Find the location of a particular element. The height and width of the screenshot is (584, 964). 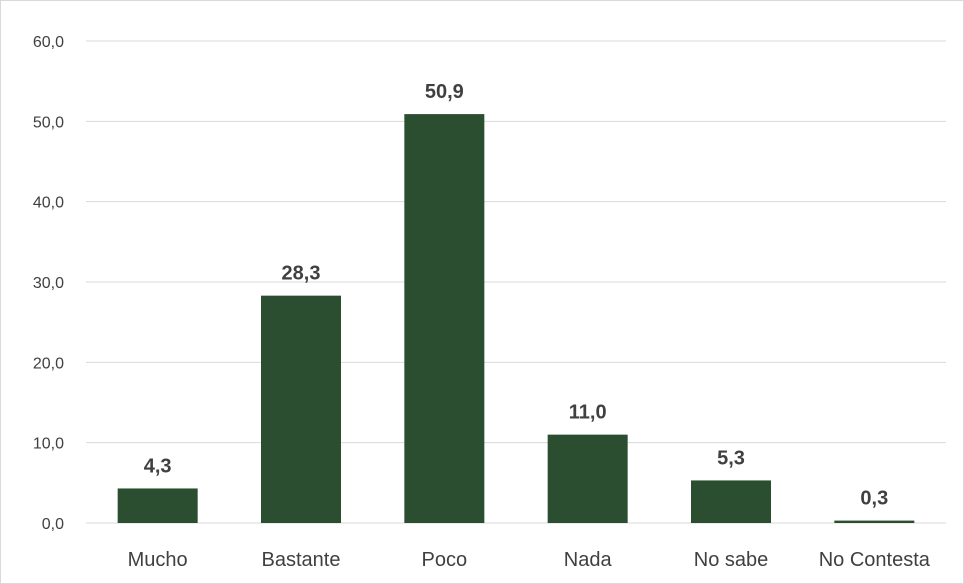

data-label: 5,3 is located at coordinates (731, 458).